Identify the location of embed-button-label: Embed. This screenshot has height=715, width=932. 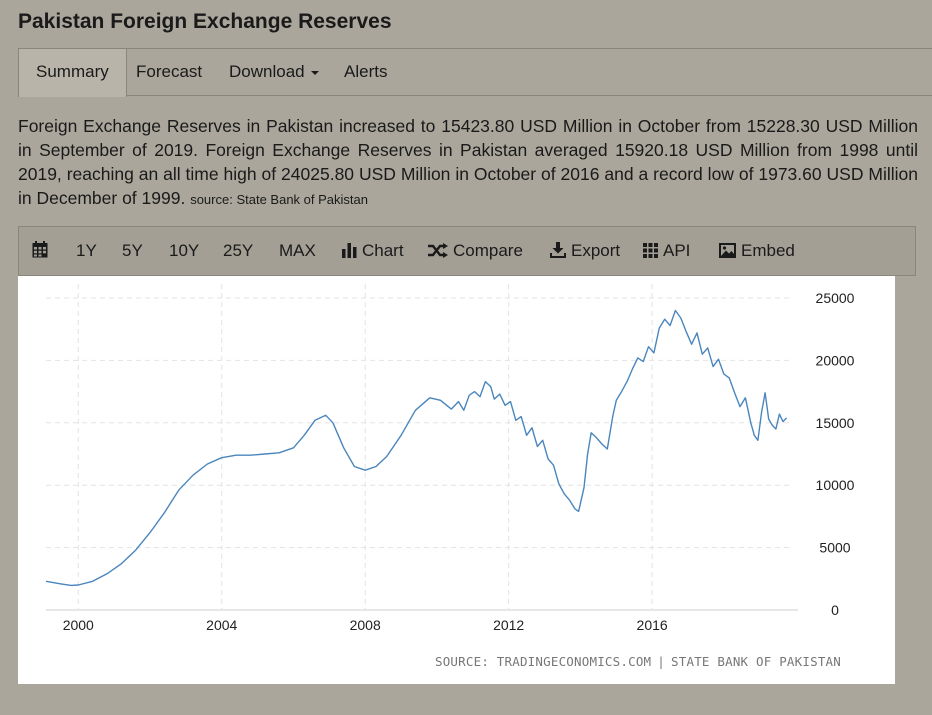
(768, 250).